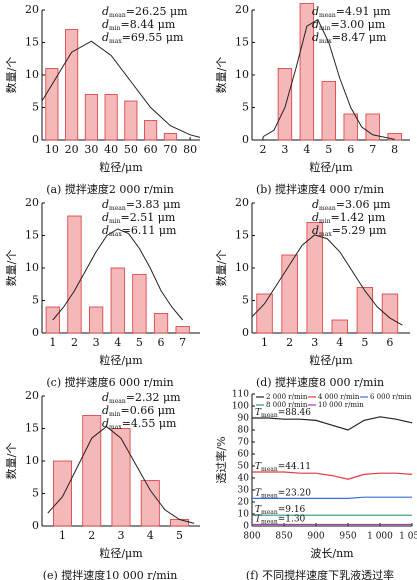 The height and width of the screenshot is (580, 417). What do you see at coordinates (332, 553) in the screenshot?
I see `x-axis-label: 波长/nm` at bounding box center [332, 553].